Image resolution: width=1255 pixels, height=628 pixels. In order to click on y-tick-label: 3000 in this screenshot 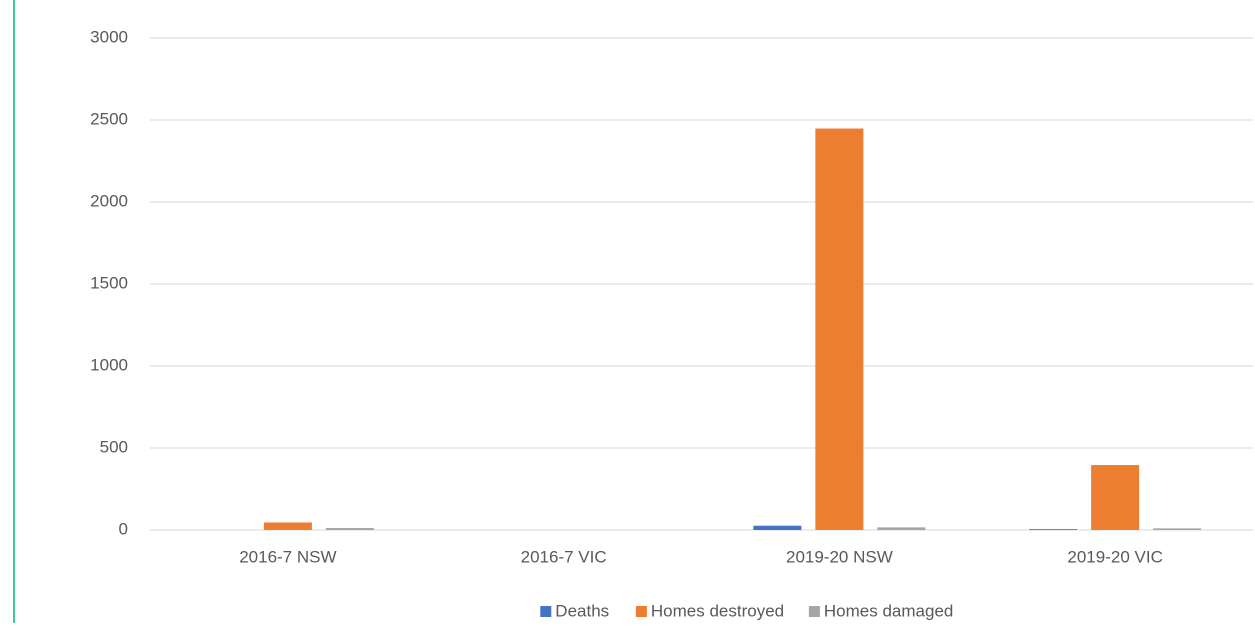, I will do `click(109, 36)`.